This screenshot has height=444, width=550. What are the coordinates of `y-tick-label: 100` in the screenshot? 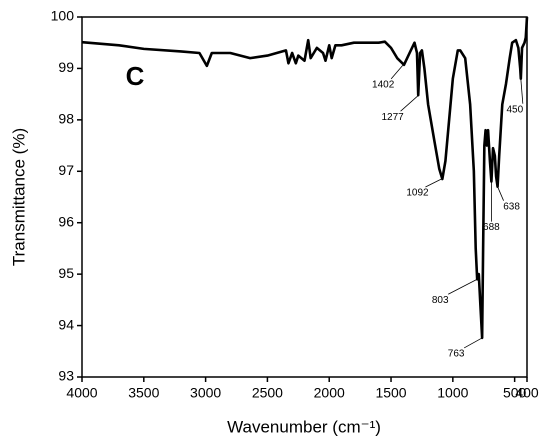 It's located at (63, 16).